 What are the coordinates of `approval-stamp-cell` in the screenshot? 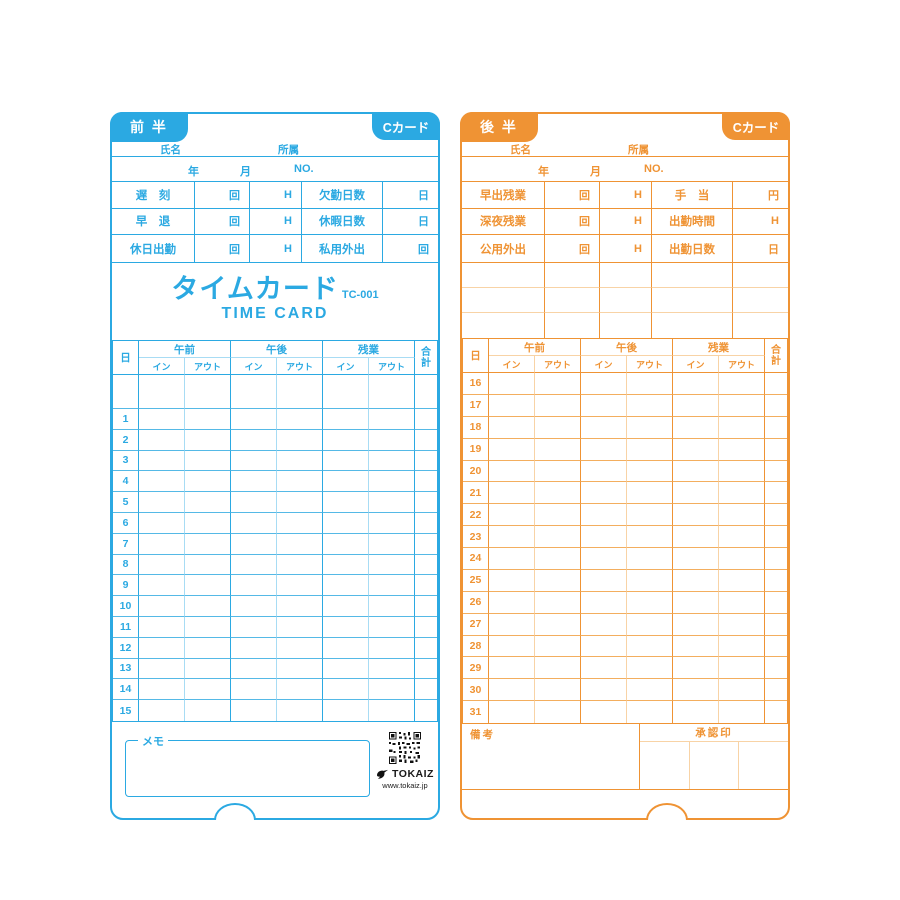 It's located at (763, 765).